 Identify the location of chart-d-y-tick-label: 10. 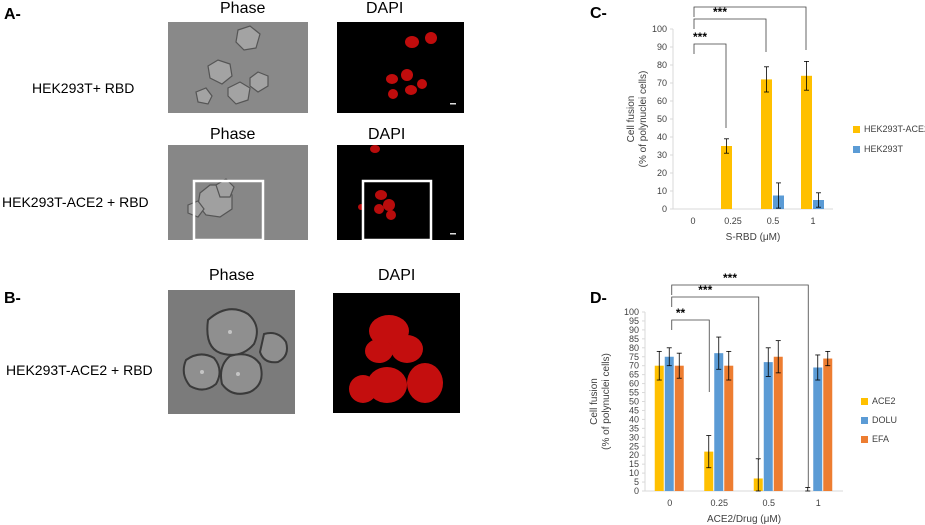
(634, 473).